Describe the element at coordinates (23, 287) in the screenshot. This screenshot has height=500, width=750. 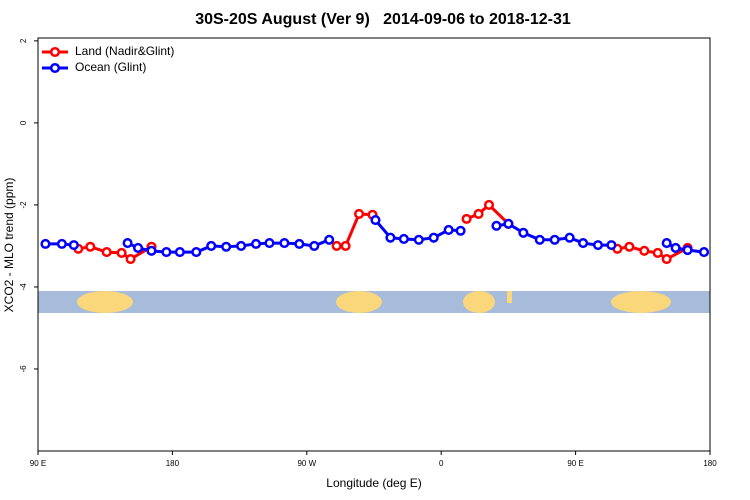
I see `y-tick-label: -4` at that location.